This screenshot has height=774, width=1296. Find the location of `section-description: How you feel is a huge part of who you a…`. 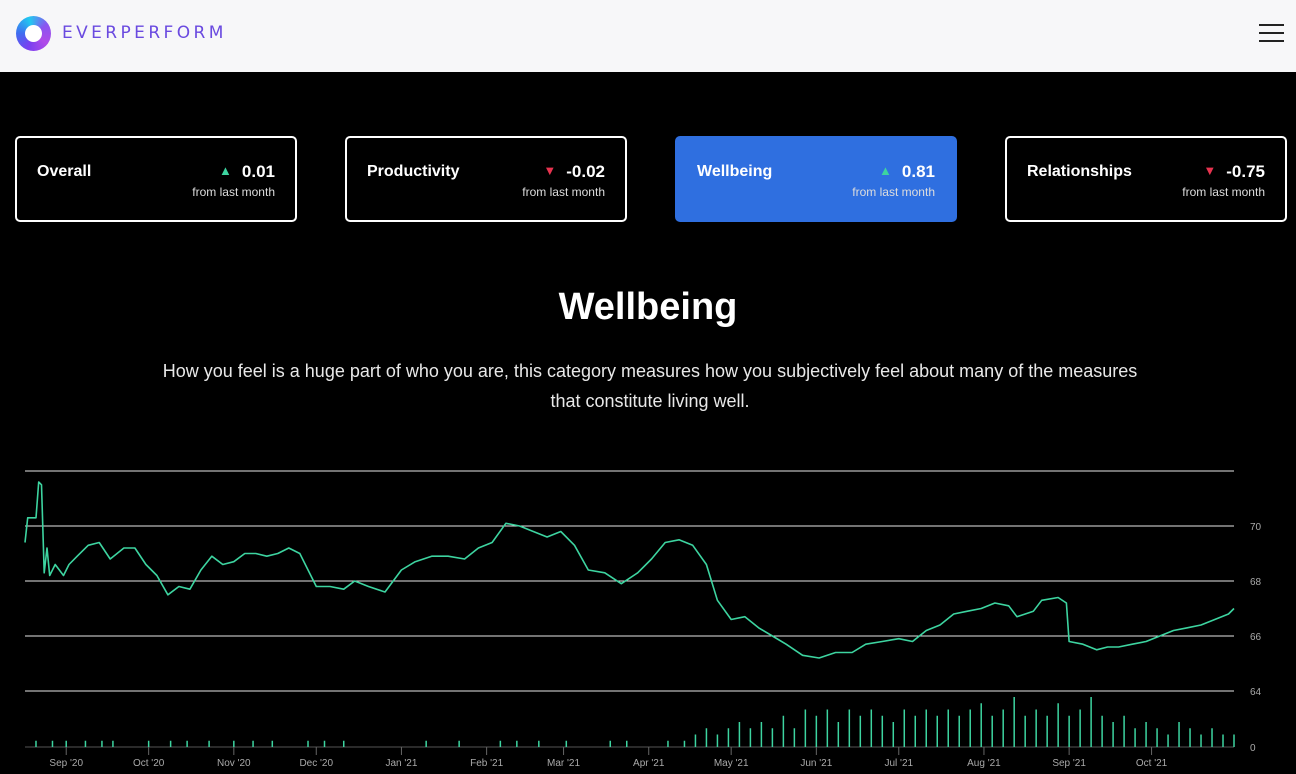

section-description: How you feel is a huge part of who you a… is located at coordinates (650, 386).